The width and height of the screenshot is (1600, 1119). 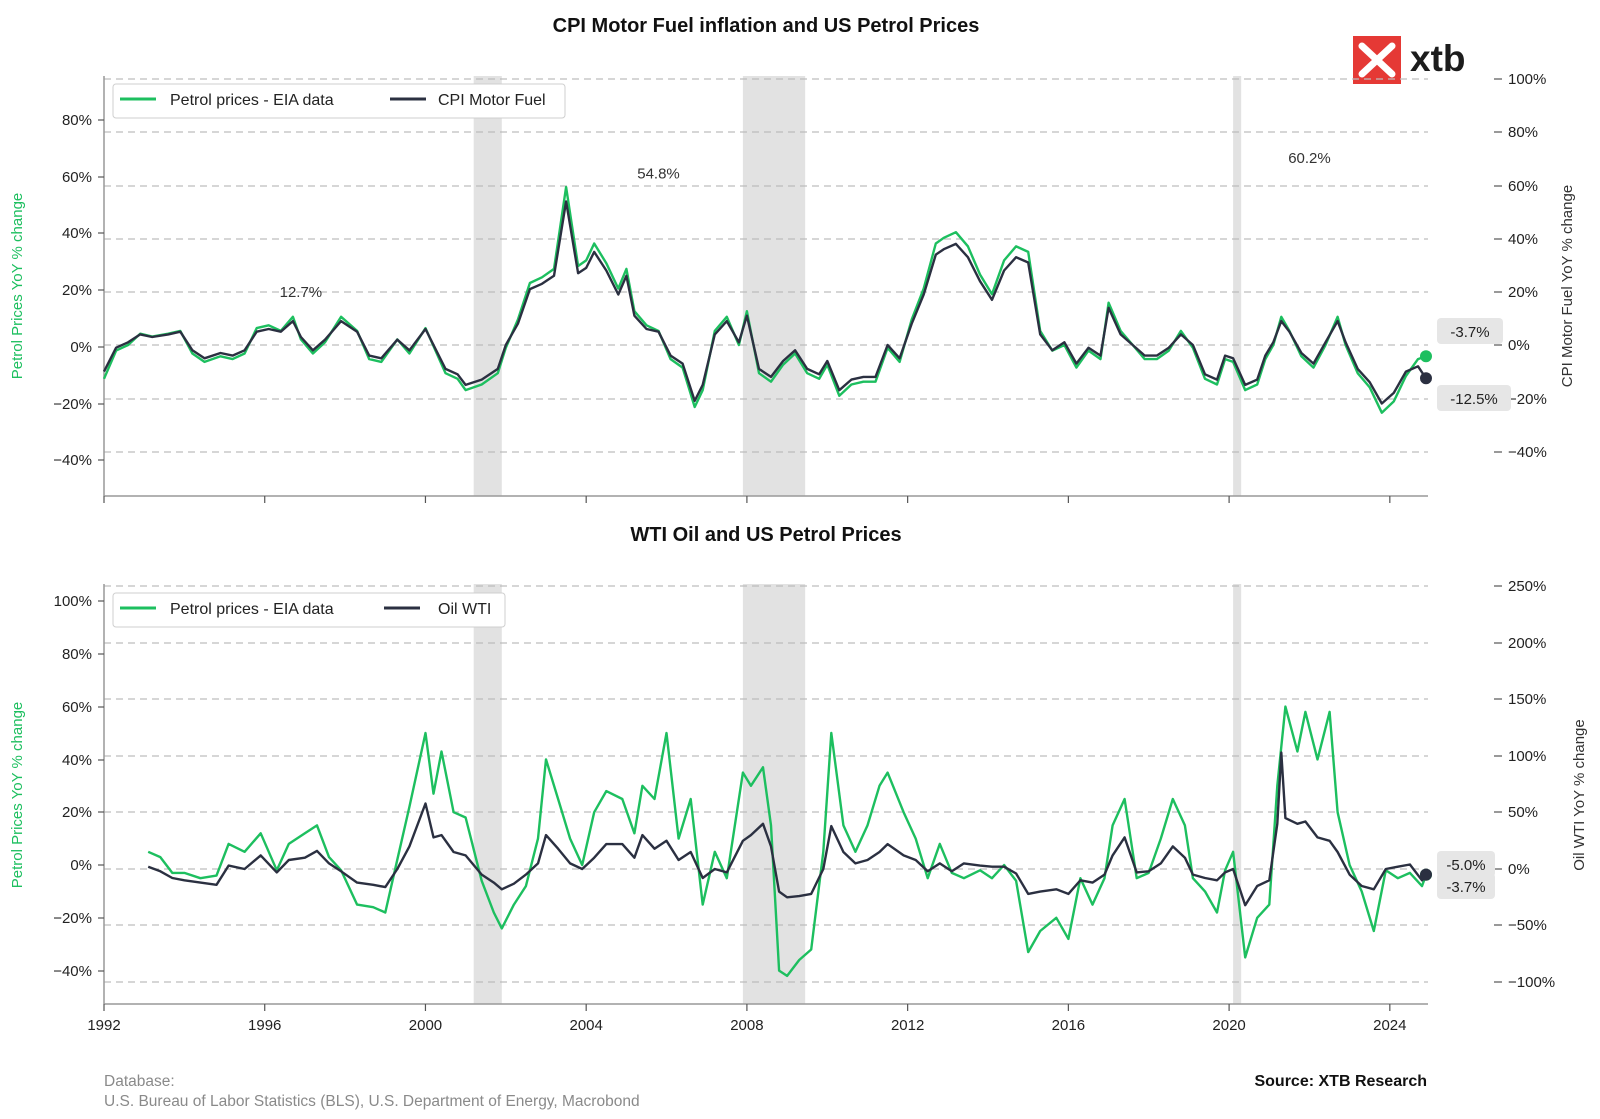 I want to click on right-tick-label: −100%, so click(x=1531, y=982).